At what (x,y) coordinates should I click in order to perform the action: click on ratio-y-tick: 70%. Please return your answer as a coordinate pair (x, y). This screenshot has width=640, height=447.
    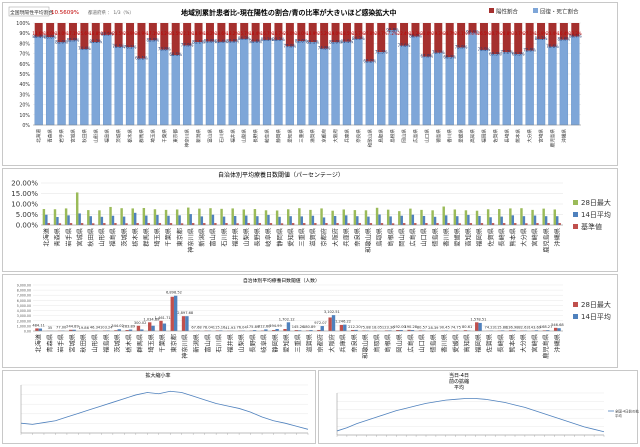
    Looking at the image, I should click on (24, 55).